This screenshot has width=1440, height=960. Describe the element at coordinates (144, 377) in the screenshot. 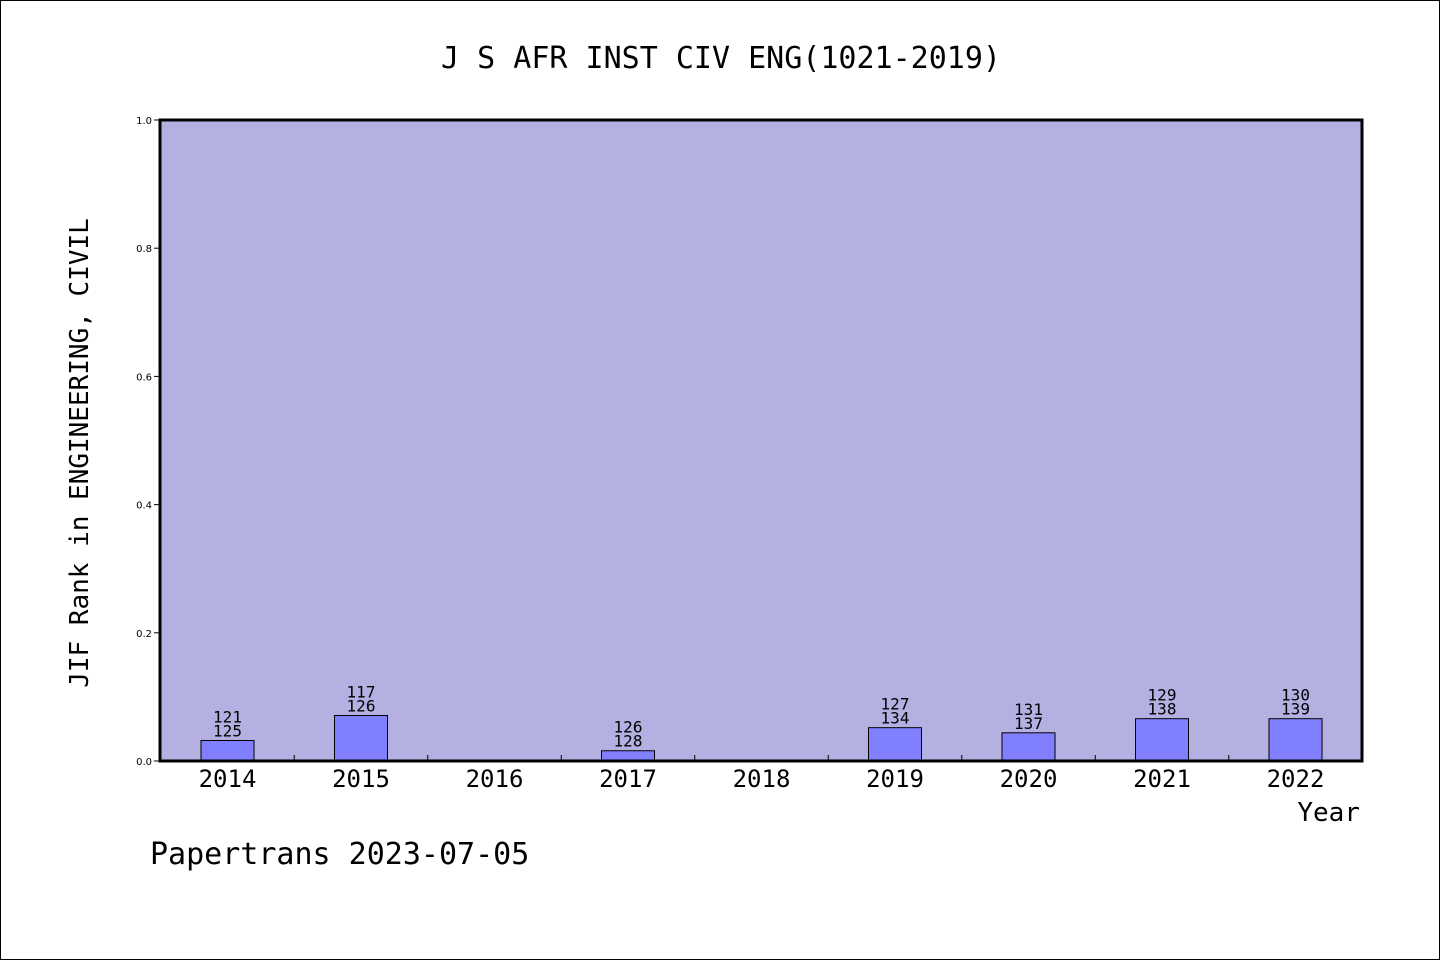

I see `y-tick-label: 0.6` at that location.